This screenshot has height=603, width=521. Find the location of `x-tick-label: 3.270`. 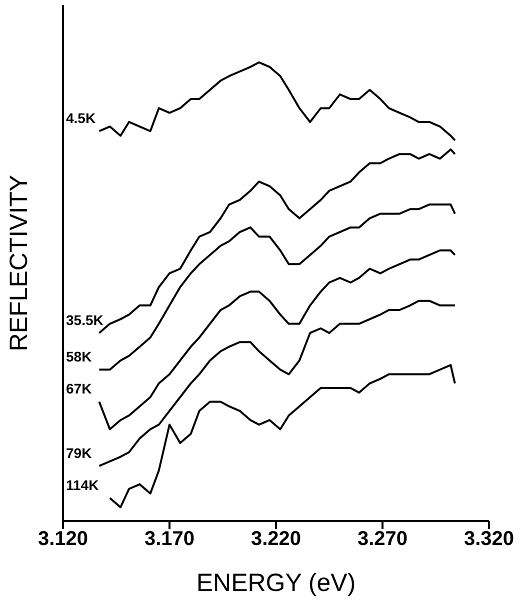

x-tick-label: 3.270 is located at coordinates (382, 539).